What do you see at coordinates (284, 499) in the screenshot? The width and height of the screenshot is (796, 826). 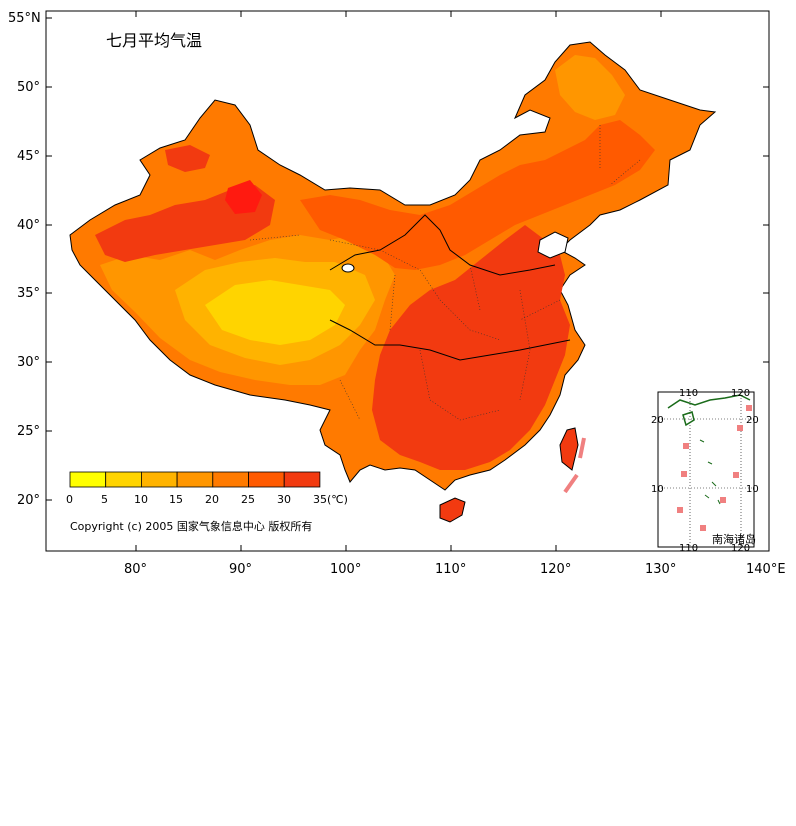 I see `legend-label-30: 30` at bounding box center [284, 499].